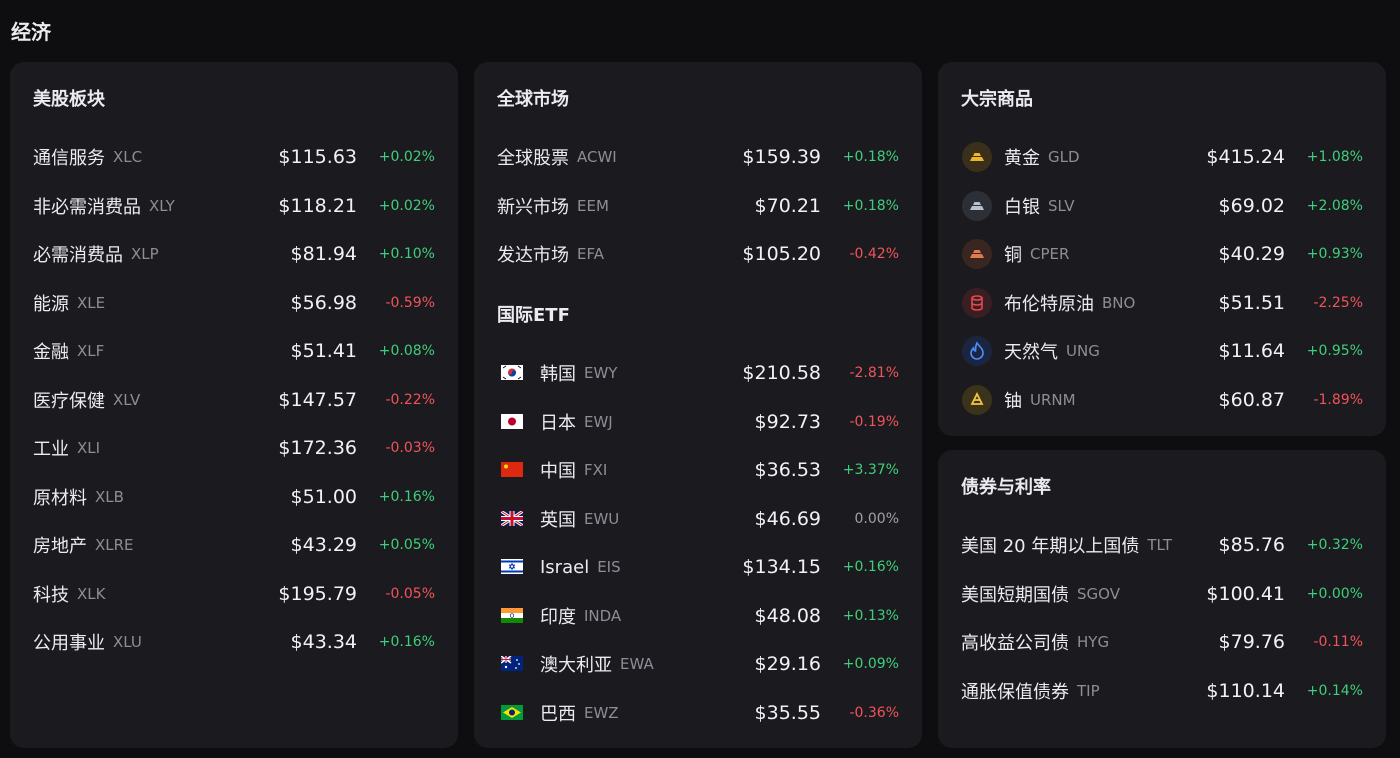 Image resolution: width=1400 pixels, height=758 pixels. I want to click on asset-ticker: EIS, so click(609, 567).